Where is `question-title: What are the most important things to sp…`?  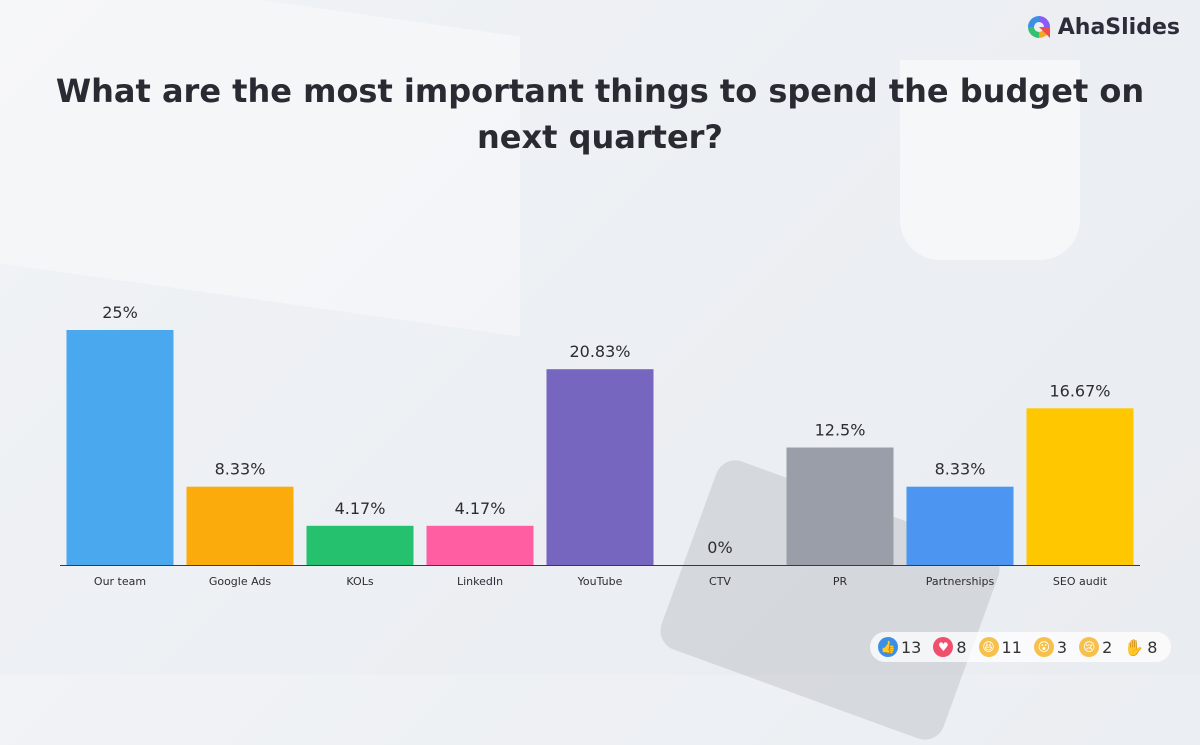 question-title: What are the most important things to sp… is located at coordinates (600, 114).